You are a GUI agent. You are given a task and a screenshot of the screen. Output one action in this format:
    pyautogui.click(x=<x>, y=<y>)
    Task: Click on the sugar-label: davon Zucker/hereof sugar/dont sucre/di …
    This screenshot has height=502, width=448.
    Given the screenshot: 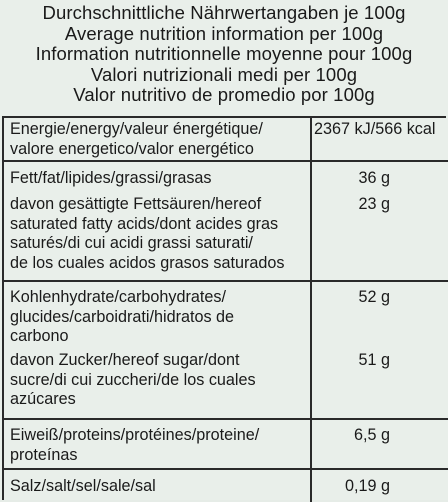 What is the action you would take?
    pyautogui.click(x=157, y=380)
    